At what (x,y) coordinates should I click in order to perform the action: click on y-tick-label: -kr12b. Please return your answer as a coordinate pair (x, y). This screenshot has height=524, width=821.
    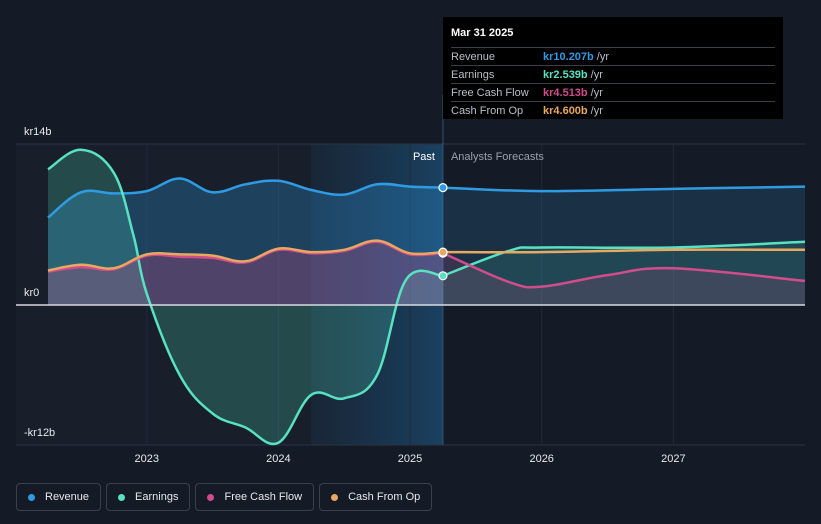
    Looking at the image, I should click on (39, 433).